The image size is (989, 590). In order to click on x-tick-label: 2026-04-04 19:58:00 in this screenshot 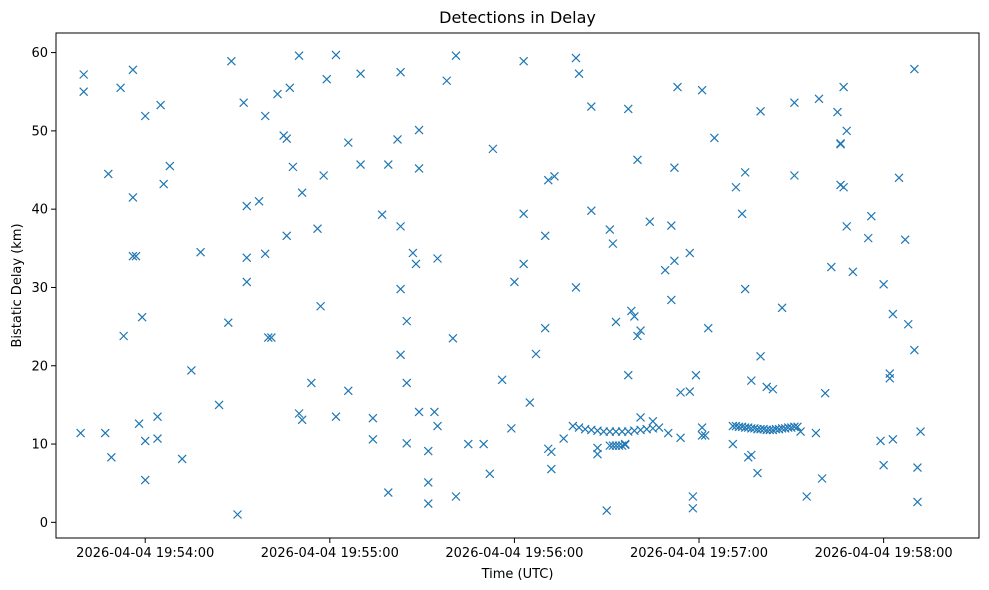, I will do `click(884, 553)`.